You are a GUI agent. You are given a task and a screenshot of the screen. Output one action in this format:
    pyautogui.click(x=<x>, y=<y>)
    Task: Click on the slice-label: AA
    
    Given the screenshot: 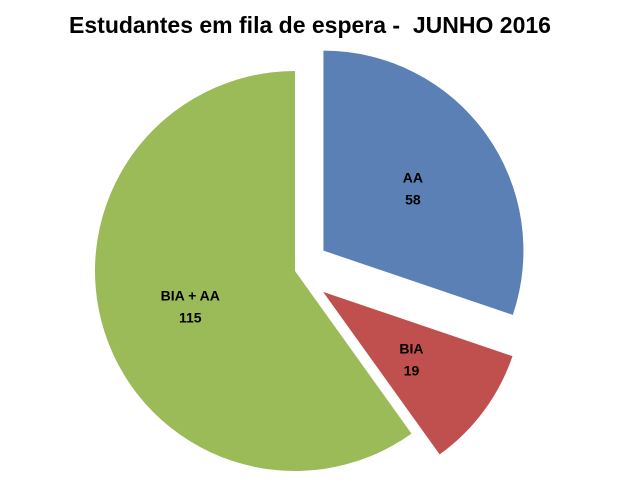 What is the action you would take?
    pyautogui.click(x=413, y=178)
    